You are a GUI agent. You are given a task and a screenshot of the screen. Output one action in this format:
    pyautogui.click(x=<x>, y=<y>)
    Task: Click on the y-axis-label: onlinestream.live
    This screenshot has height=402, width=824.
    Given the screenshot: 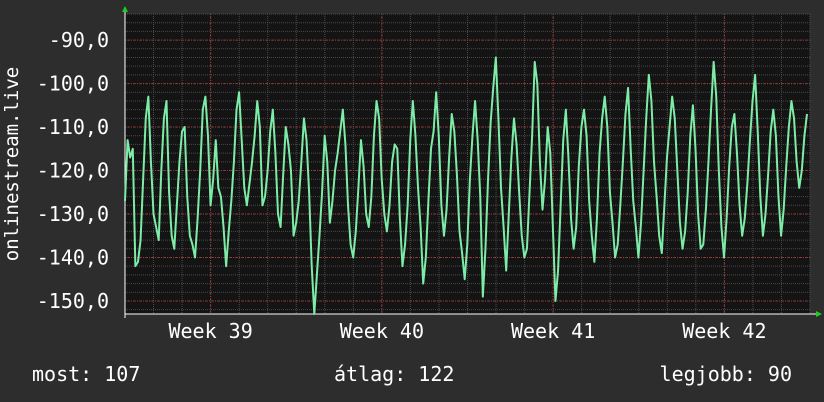 What is the action you would take?
    pyautogui.click(x=12, y=164)
    